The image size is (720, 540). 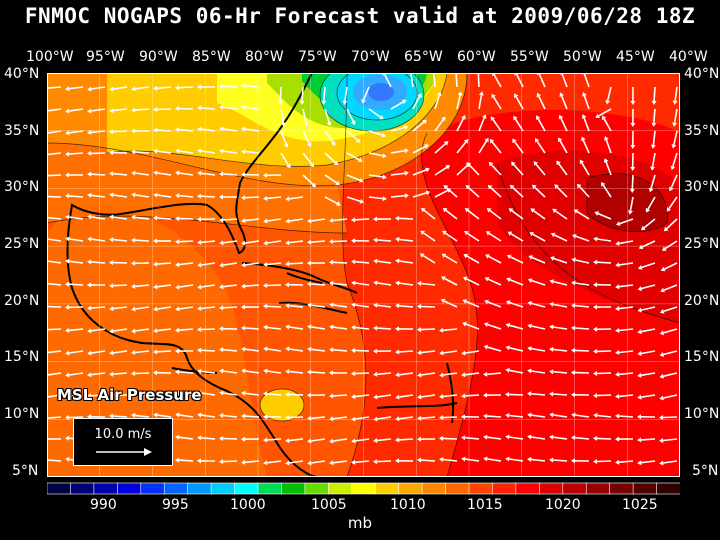 I want to click on lon-label: 80°W, so click(x=264, y=57).